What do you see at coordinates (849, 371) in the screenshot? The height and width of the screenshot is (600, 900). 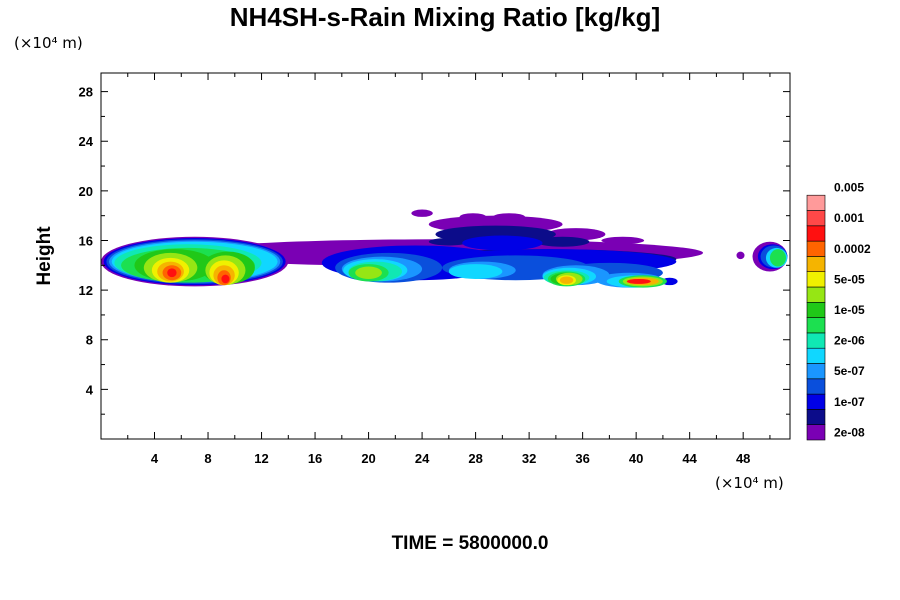 I see `colorbar-label: 5e-07` at bounding box center [849, 371].